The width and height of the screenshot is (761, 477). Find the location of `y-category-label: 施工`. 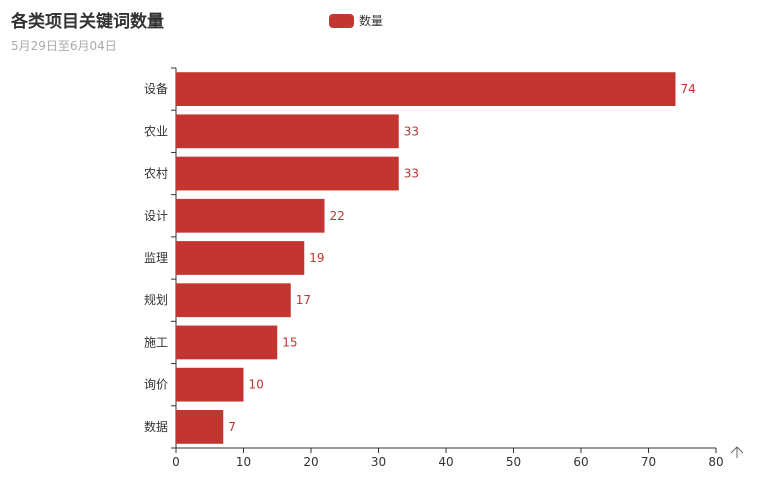

y-category-label: 施工 is located at coordinates (156, 342).